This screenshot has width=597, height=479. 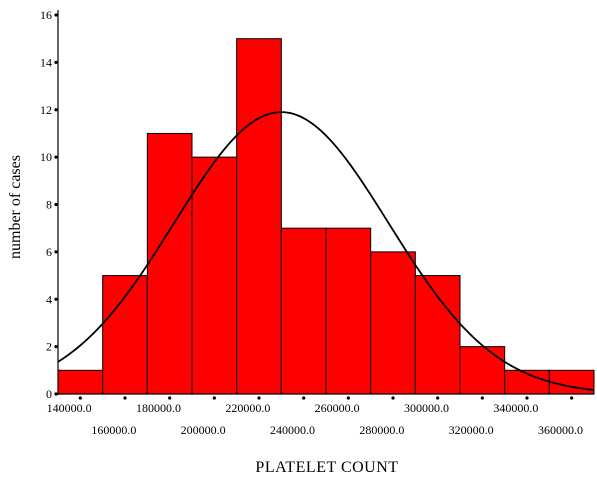 I want to click on x-tick-label-upper-5: 340000.0, so click(x=515, y=408).